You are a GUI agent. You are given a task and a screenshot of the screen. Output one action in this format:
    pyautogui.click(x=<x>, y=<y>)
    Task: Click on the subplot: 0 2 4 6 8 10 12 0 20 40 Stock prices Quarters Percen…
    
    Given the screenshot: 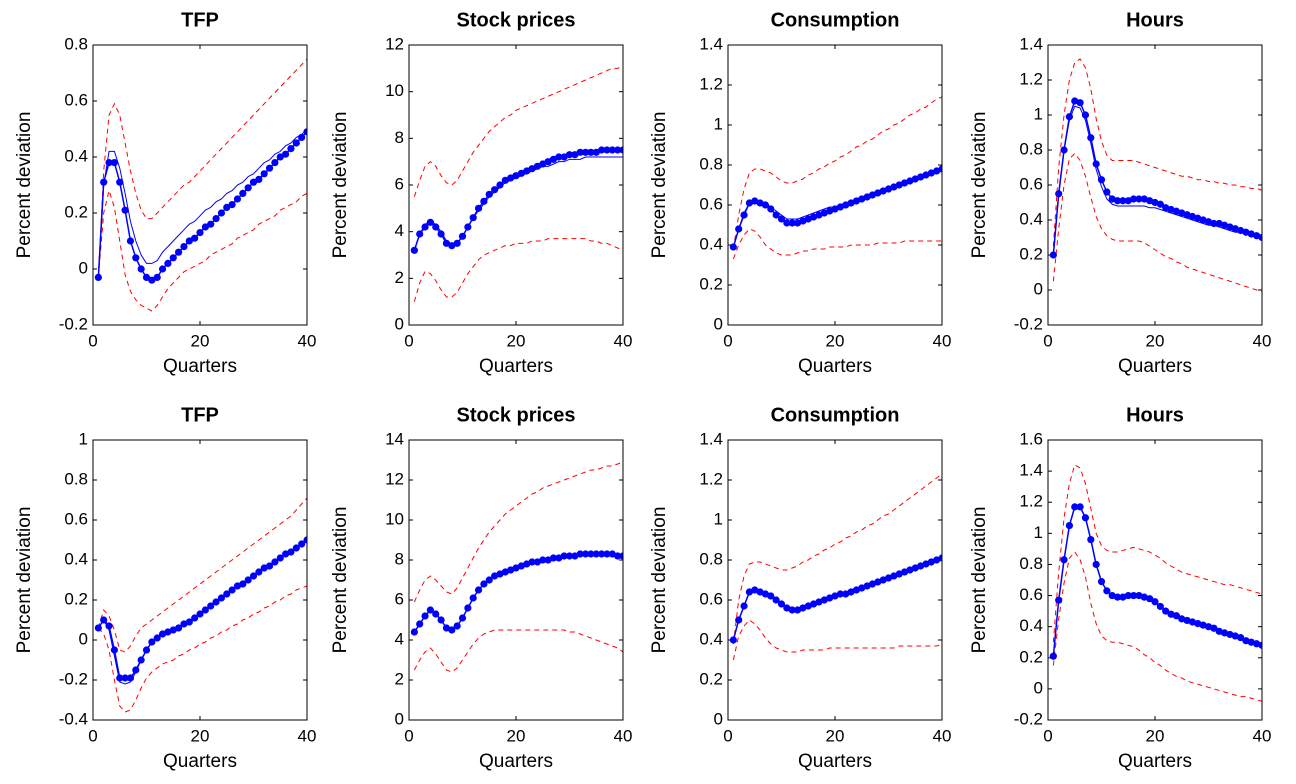 What is the action you would take?
    pyautogui.click(x=481, y=193)
    